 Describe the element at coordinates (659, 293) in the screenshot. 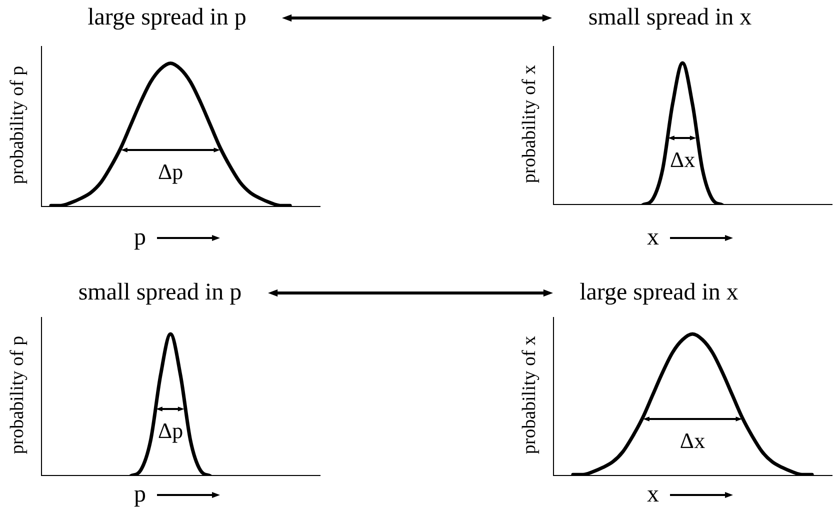

I see `chart-title: large spread in x` at that location.